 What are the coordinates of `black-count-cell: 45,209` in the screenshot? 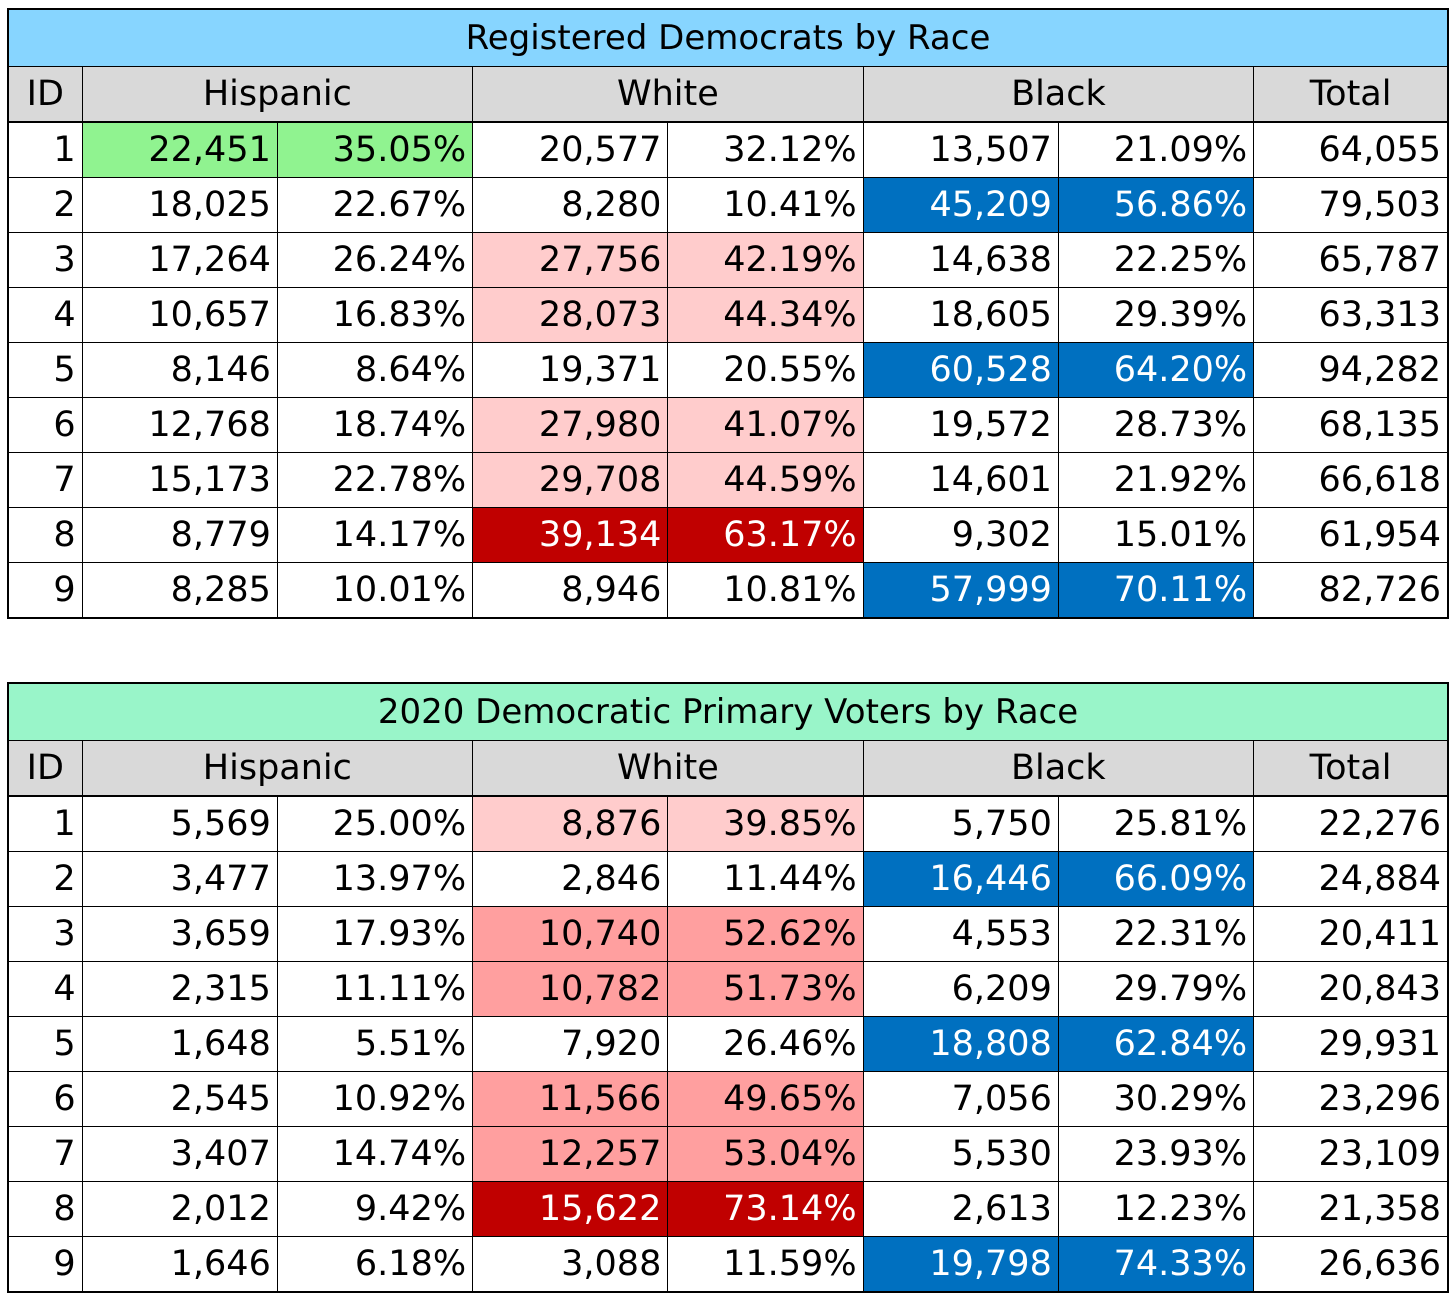 It's located at (960, 205).